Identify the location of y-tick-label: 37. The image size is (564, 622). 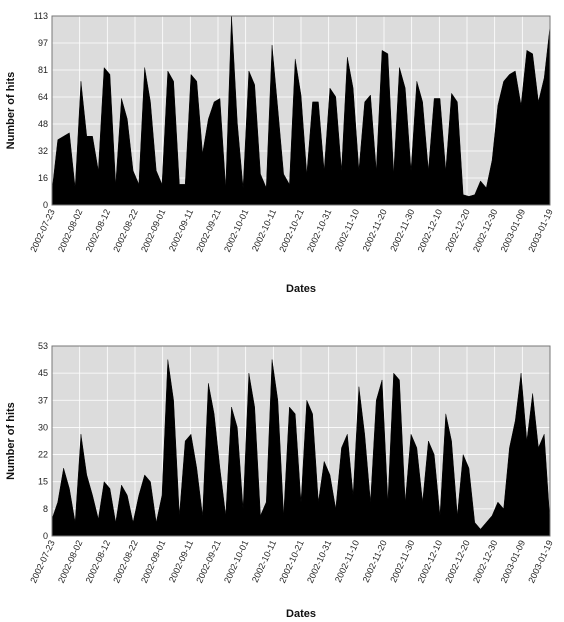
(43, 400).